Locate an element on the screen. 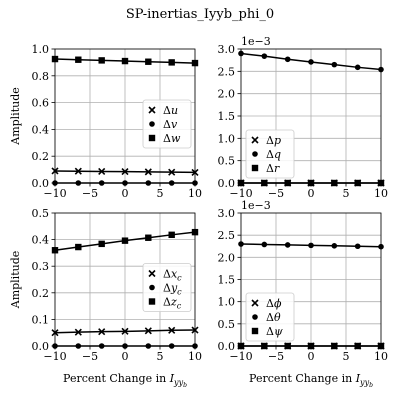 This screenshot has height=404, width=400. y-tick-label: 3.0 is located at coordinates (227, 49).